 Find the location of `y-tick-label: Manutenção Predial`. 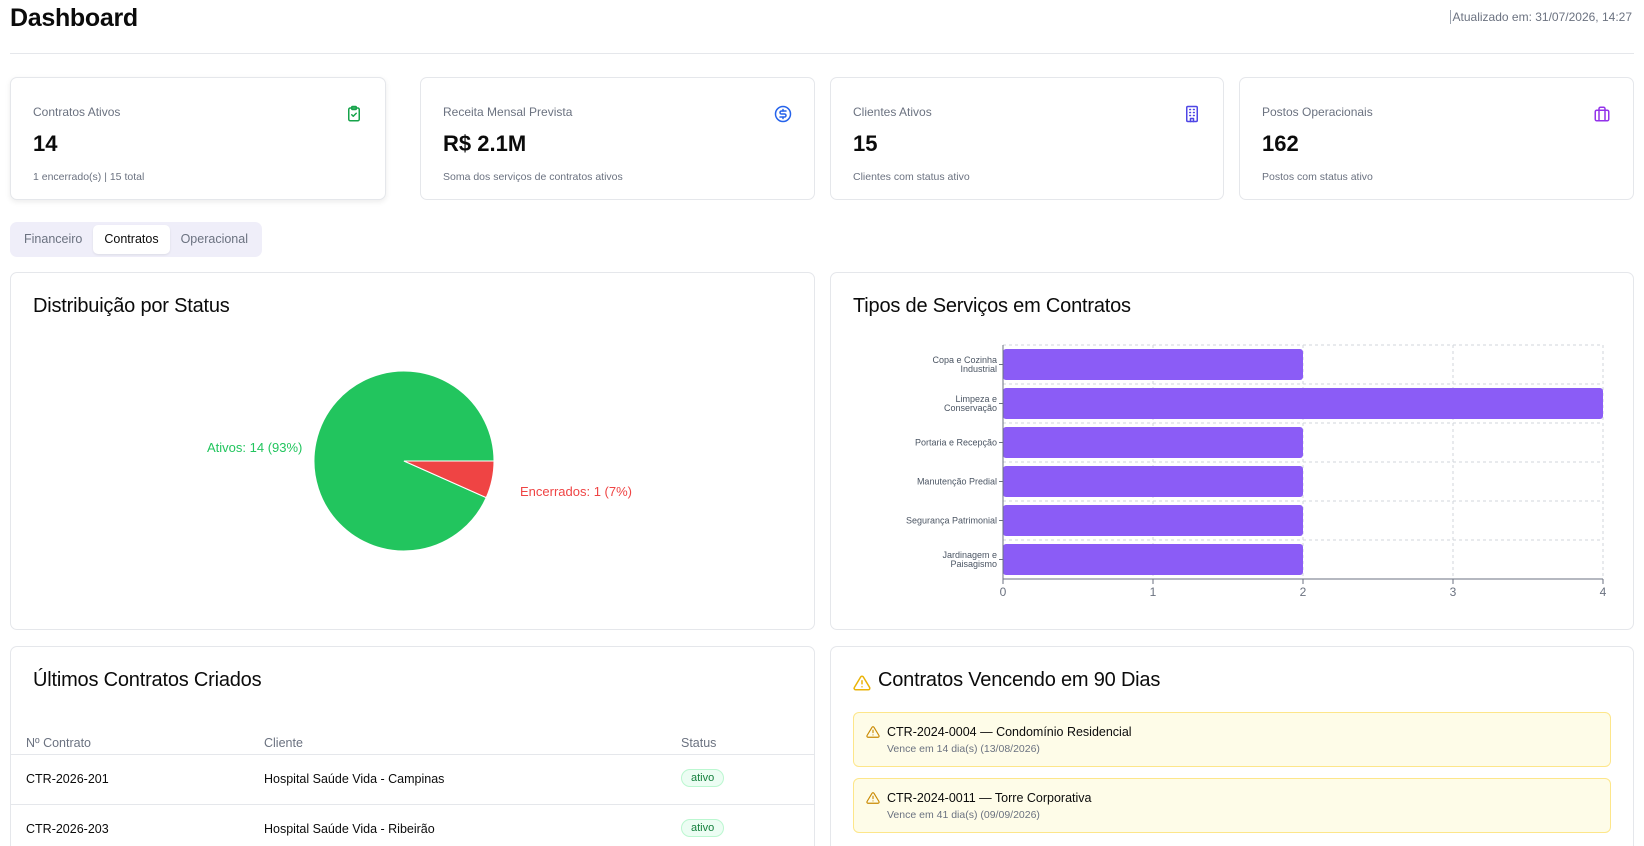

y-tick-label: Manutenção Predial is located at coordinates (957, 482).